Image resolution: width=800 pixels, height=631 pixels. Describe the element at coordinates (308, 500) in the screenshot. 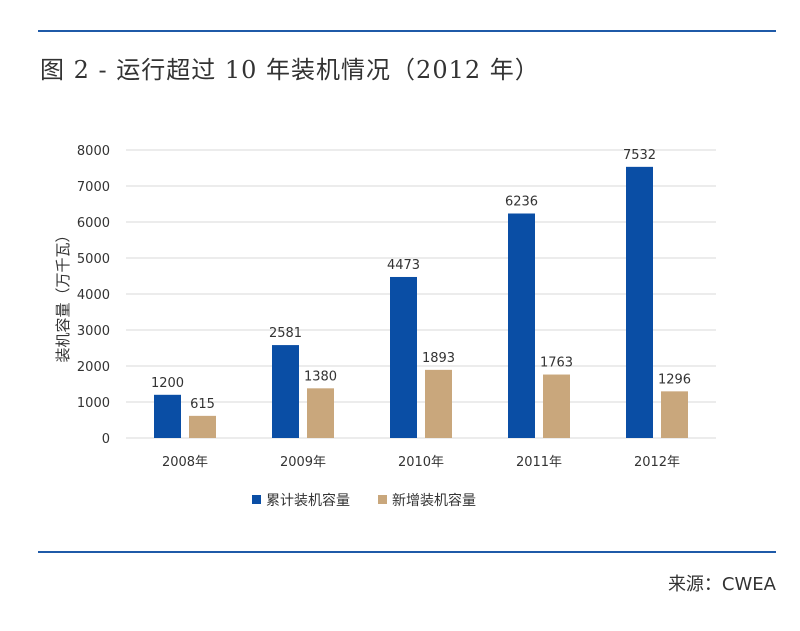

I see `legend-label-cumulative: 累计装机容量` at that location.